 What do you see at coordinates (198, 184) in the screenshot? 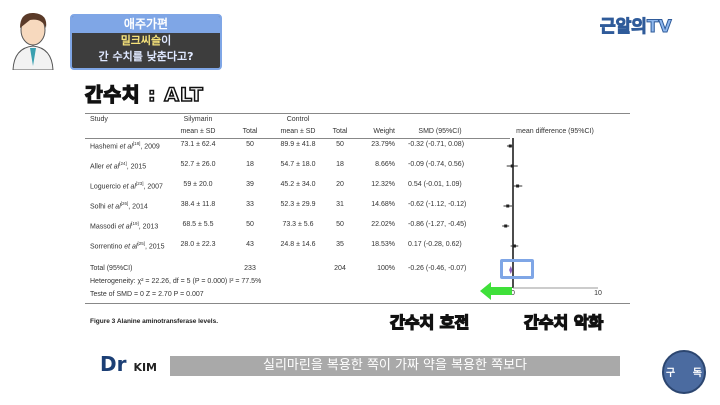
I see `silymarin-mean-sd: 59 ± 20.0` at bounding box center [198, 184].